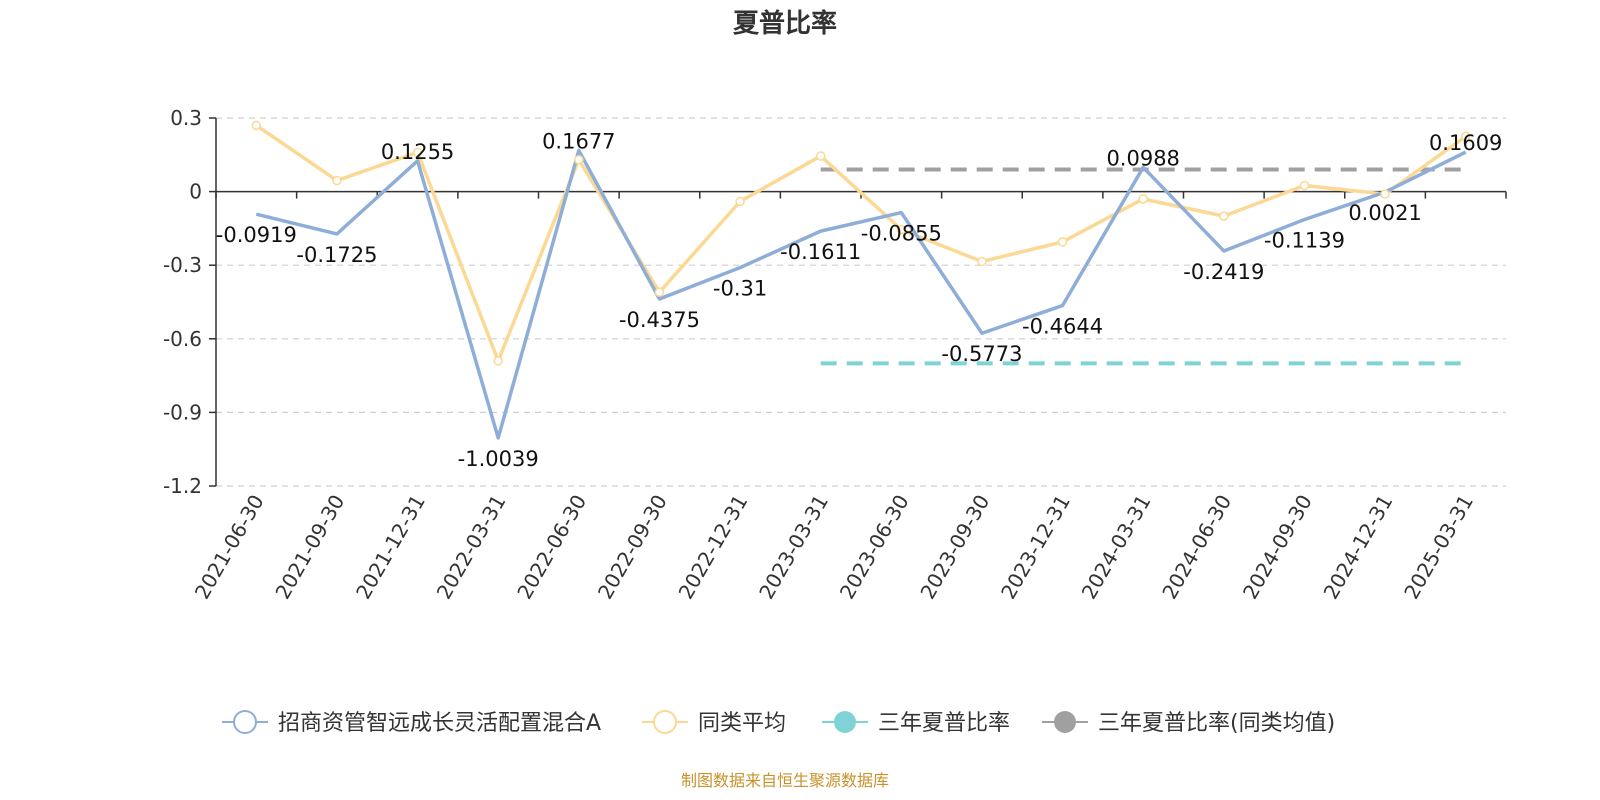  Describe the element at coordinates (874, 547) in the screenshot. I see `x-tick-label: 2023-06-30` at that location.